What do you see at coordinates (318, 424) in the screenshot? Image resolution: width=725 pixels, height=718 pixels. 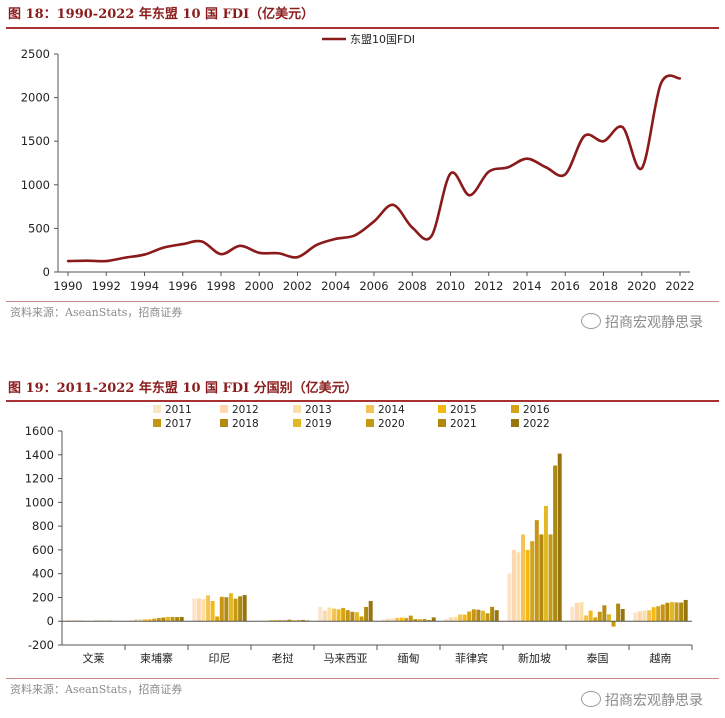 I see `legend-label: 2019` at bounding box center [318, 424].